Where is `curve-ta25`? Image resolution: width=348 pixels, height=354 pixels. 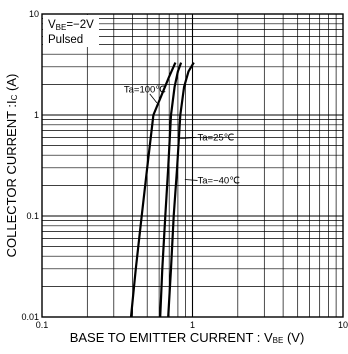
curve-ta25 is located at coordinates (171, 190).